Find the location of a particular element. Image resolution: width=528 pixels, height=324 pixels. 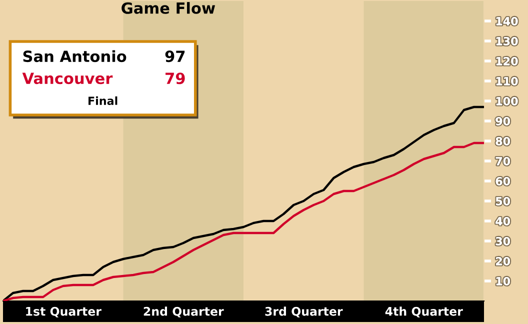

text: 3rd Quarter is located at coordinates (304, 312).